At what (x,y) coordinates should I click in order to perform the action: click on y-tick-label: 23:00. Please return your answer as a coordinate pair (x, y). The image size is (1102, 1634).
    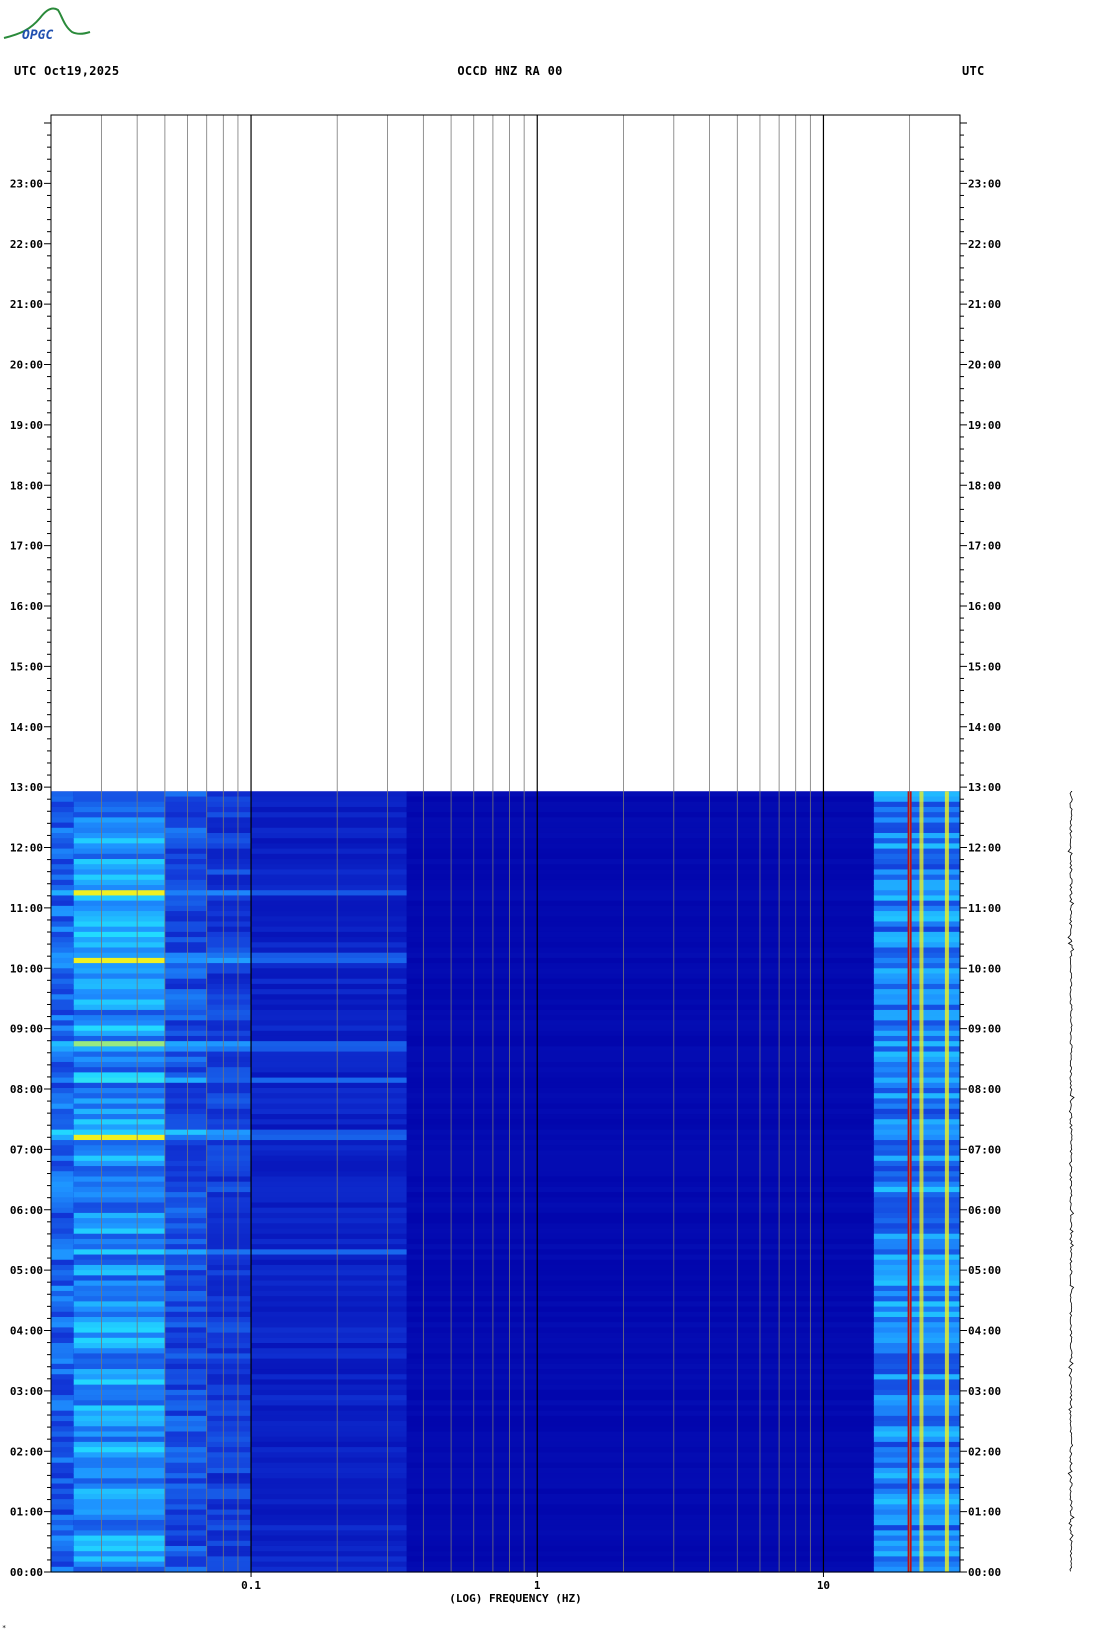
    Looking at the image, I should click on (26, 183).